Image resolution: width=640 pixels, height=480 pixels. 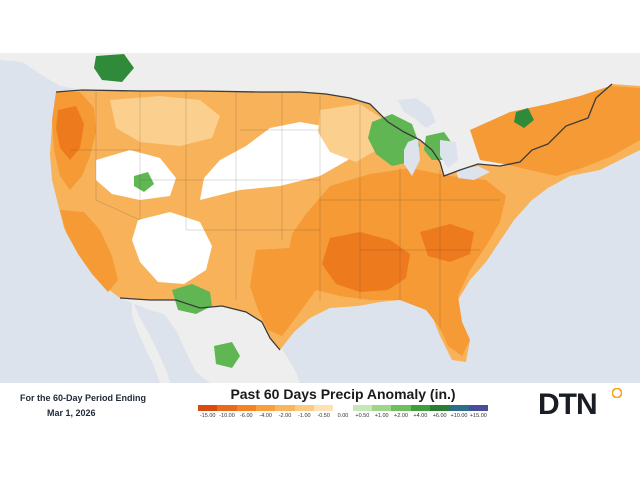 What do you see at coordinates (207, 416) in the screenshot?
I see `legend-tick-0: -15.00` at bounding box center [207, 416].